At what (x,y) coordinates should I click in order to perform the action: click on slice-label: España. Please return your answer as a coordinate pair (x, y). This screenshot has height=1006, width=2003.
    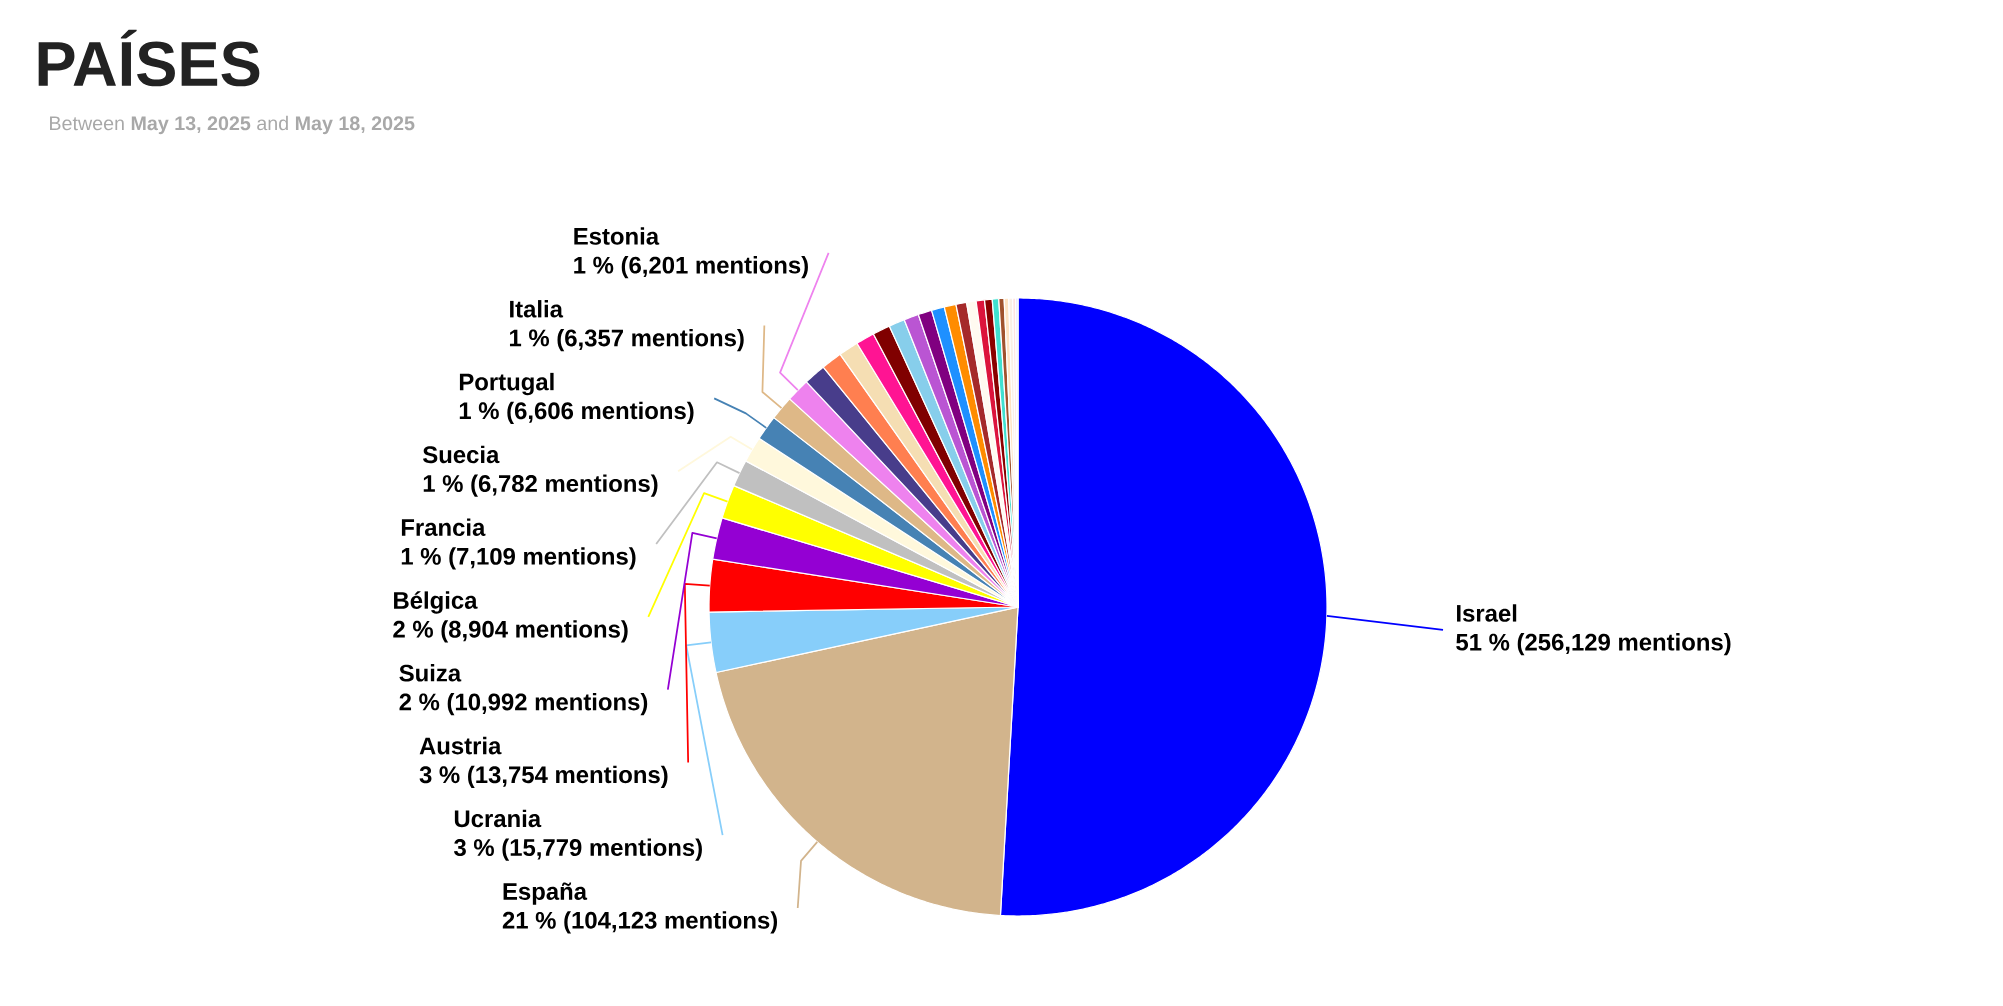
    Looking at the image, I should click on (545, 893).